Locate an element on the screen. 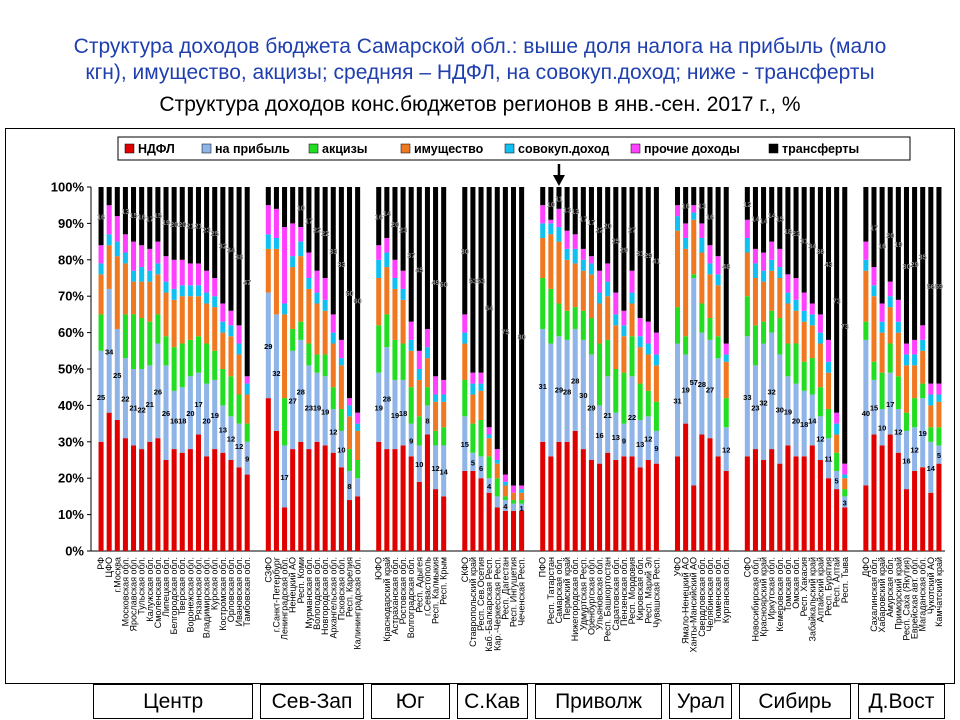 This screenshot has height=720, width=960. category-label: Еврейская авт. обл. is located at coordinates (915, 598).